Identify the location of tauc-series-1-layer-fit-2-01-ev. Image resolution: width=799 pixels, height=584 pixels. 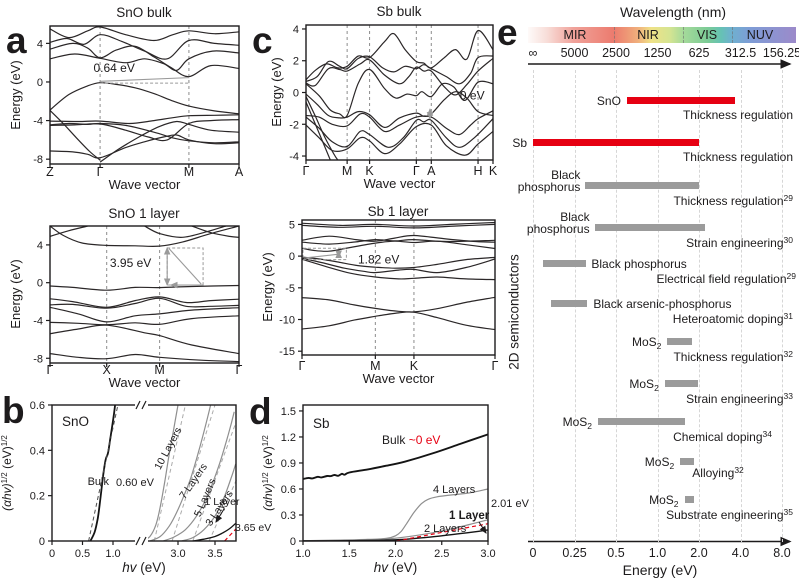
(442, 532).